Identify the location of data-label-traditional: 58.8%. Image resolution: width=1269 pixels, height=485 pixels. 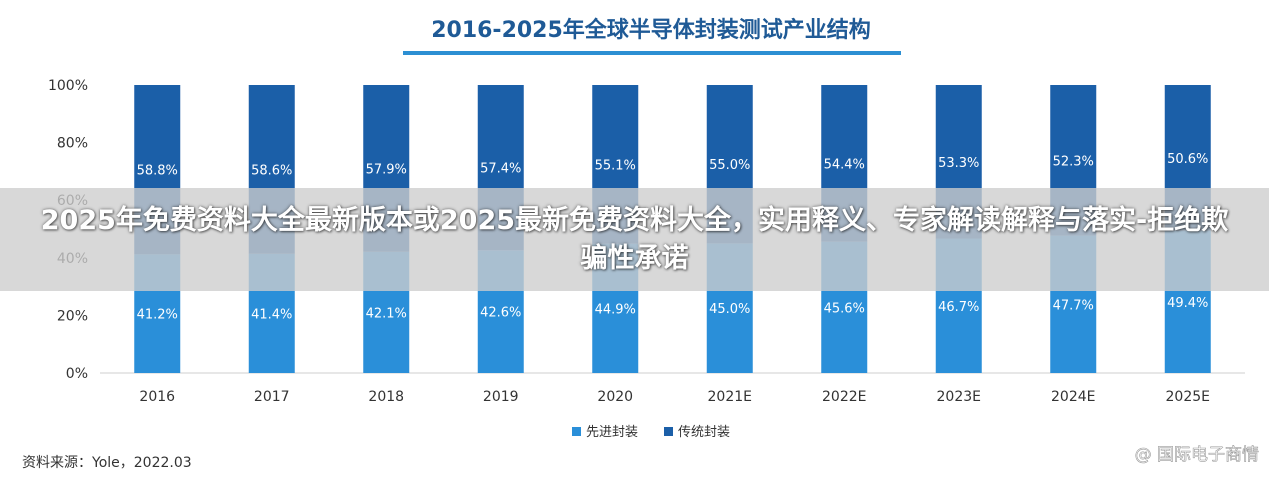
(157, 171).